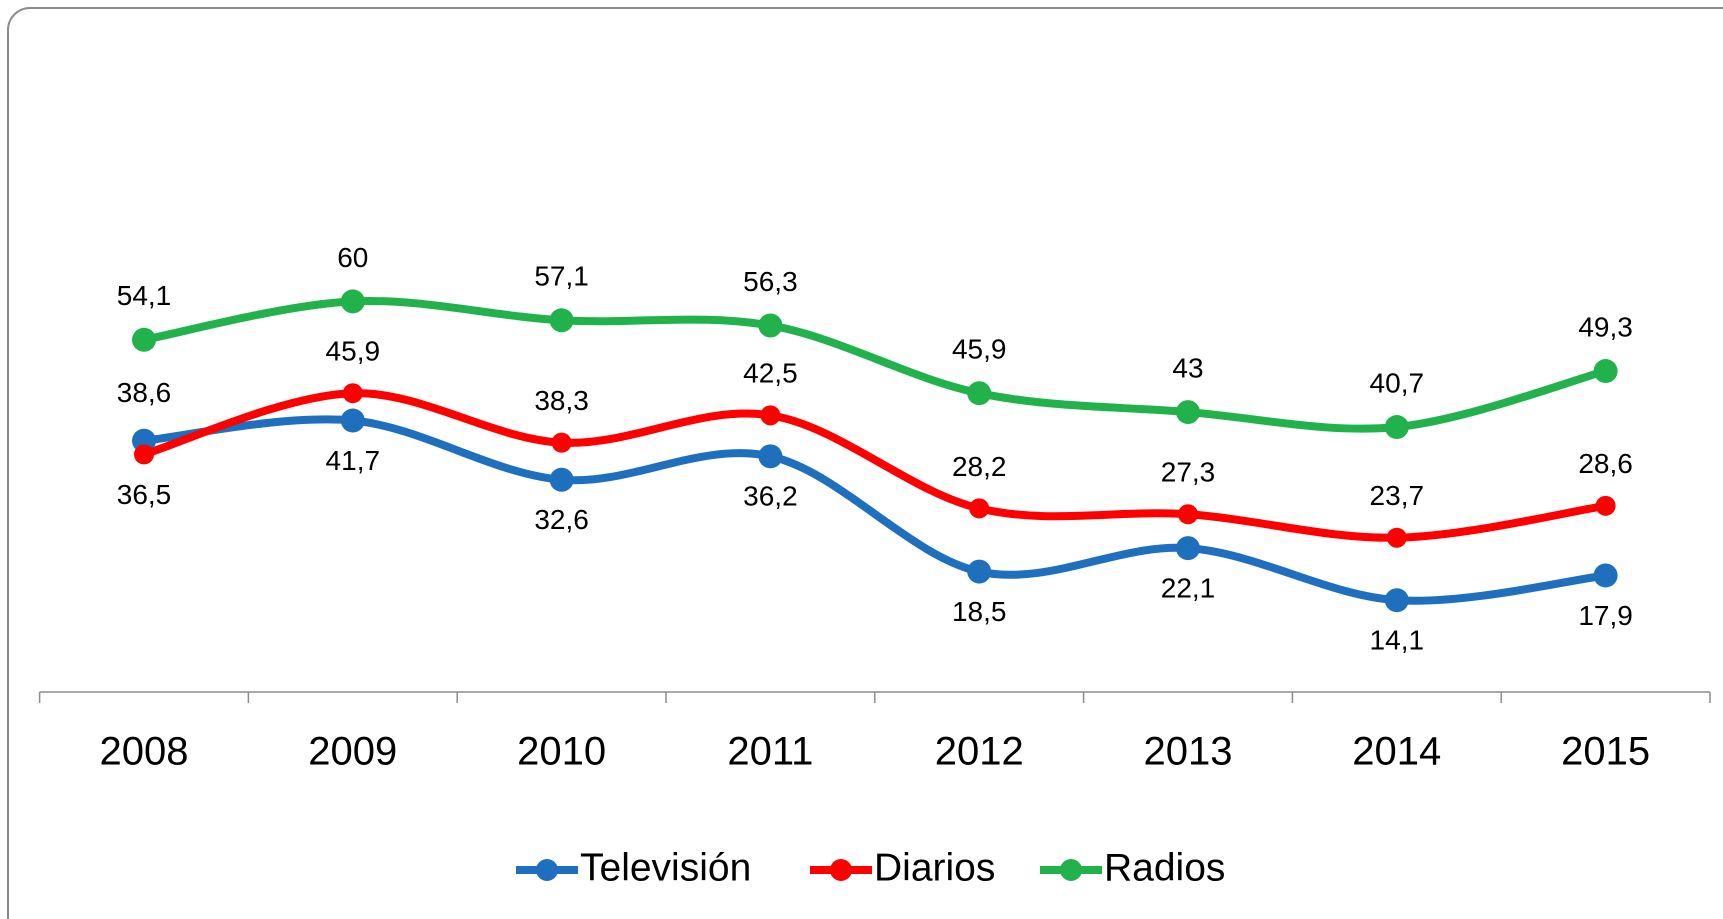 Image resolution: width=1723 pixels, height=919 pixels. What do you see at coordinates (1397, 640) in the screenshot?
I see `data-label: 14,1` at bounding box center [1397, 640].